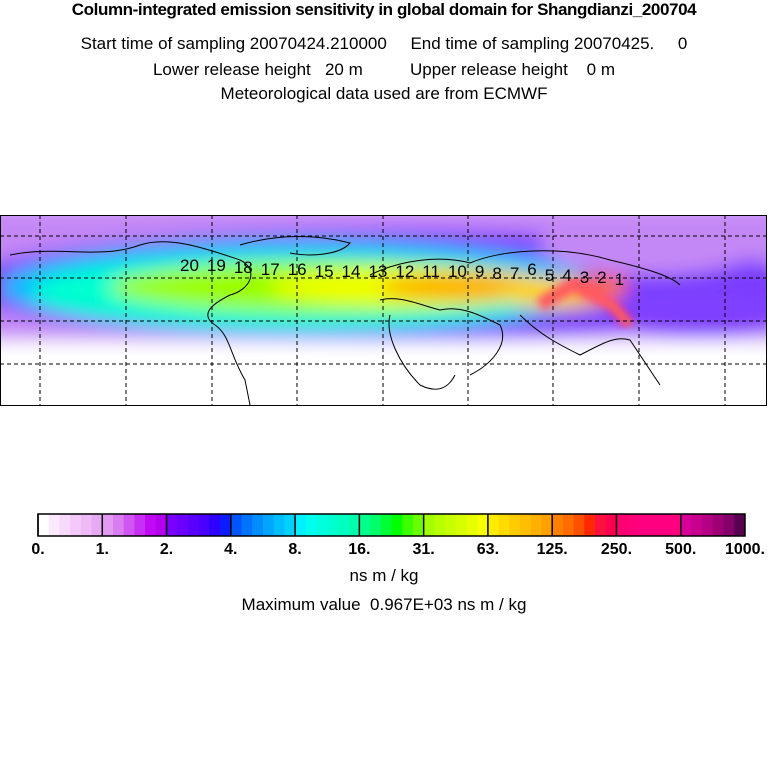  I want to click on colorbar-frame, so click(391, 525).